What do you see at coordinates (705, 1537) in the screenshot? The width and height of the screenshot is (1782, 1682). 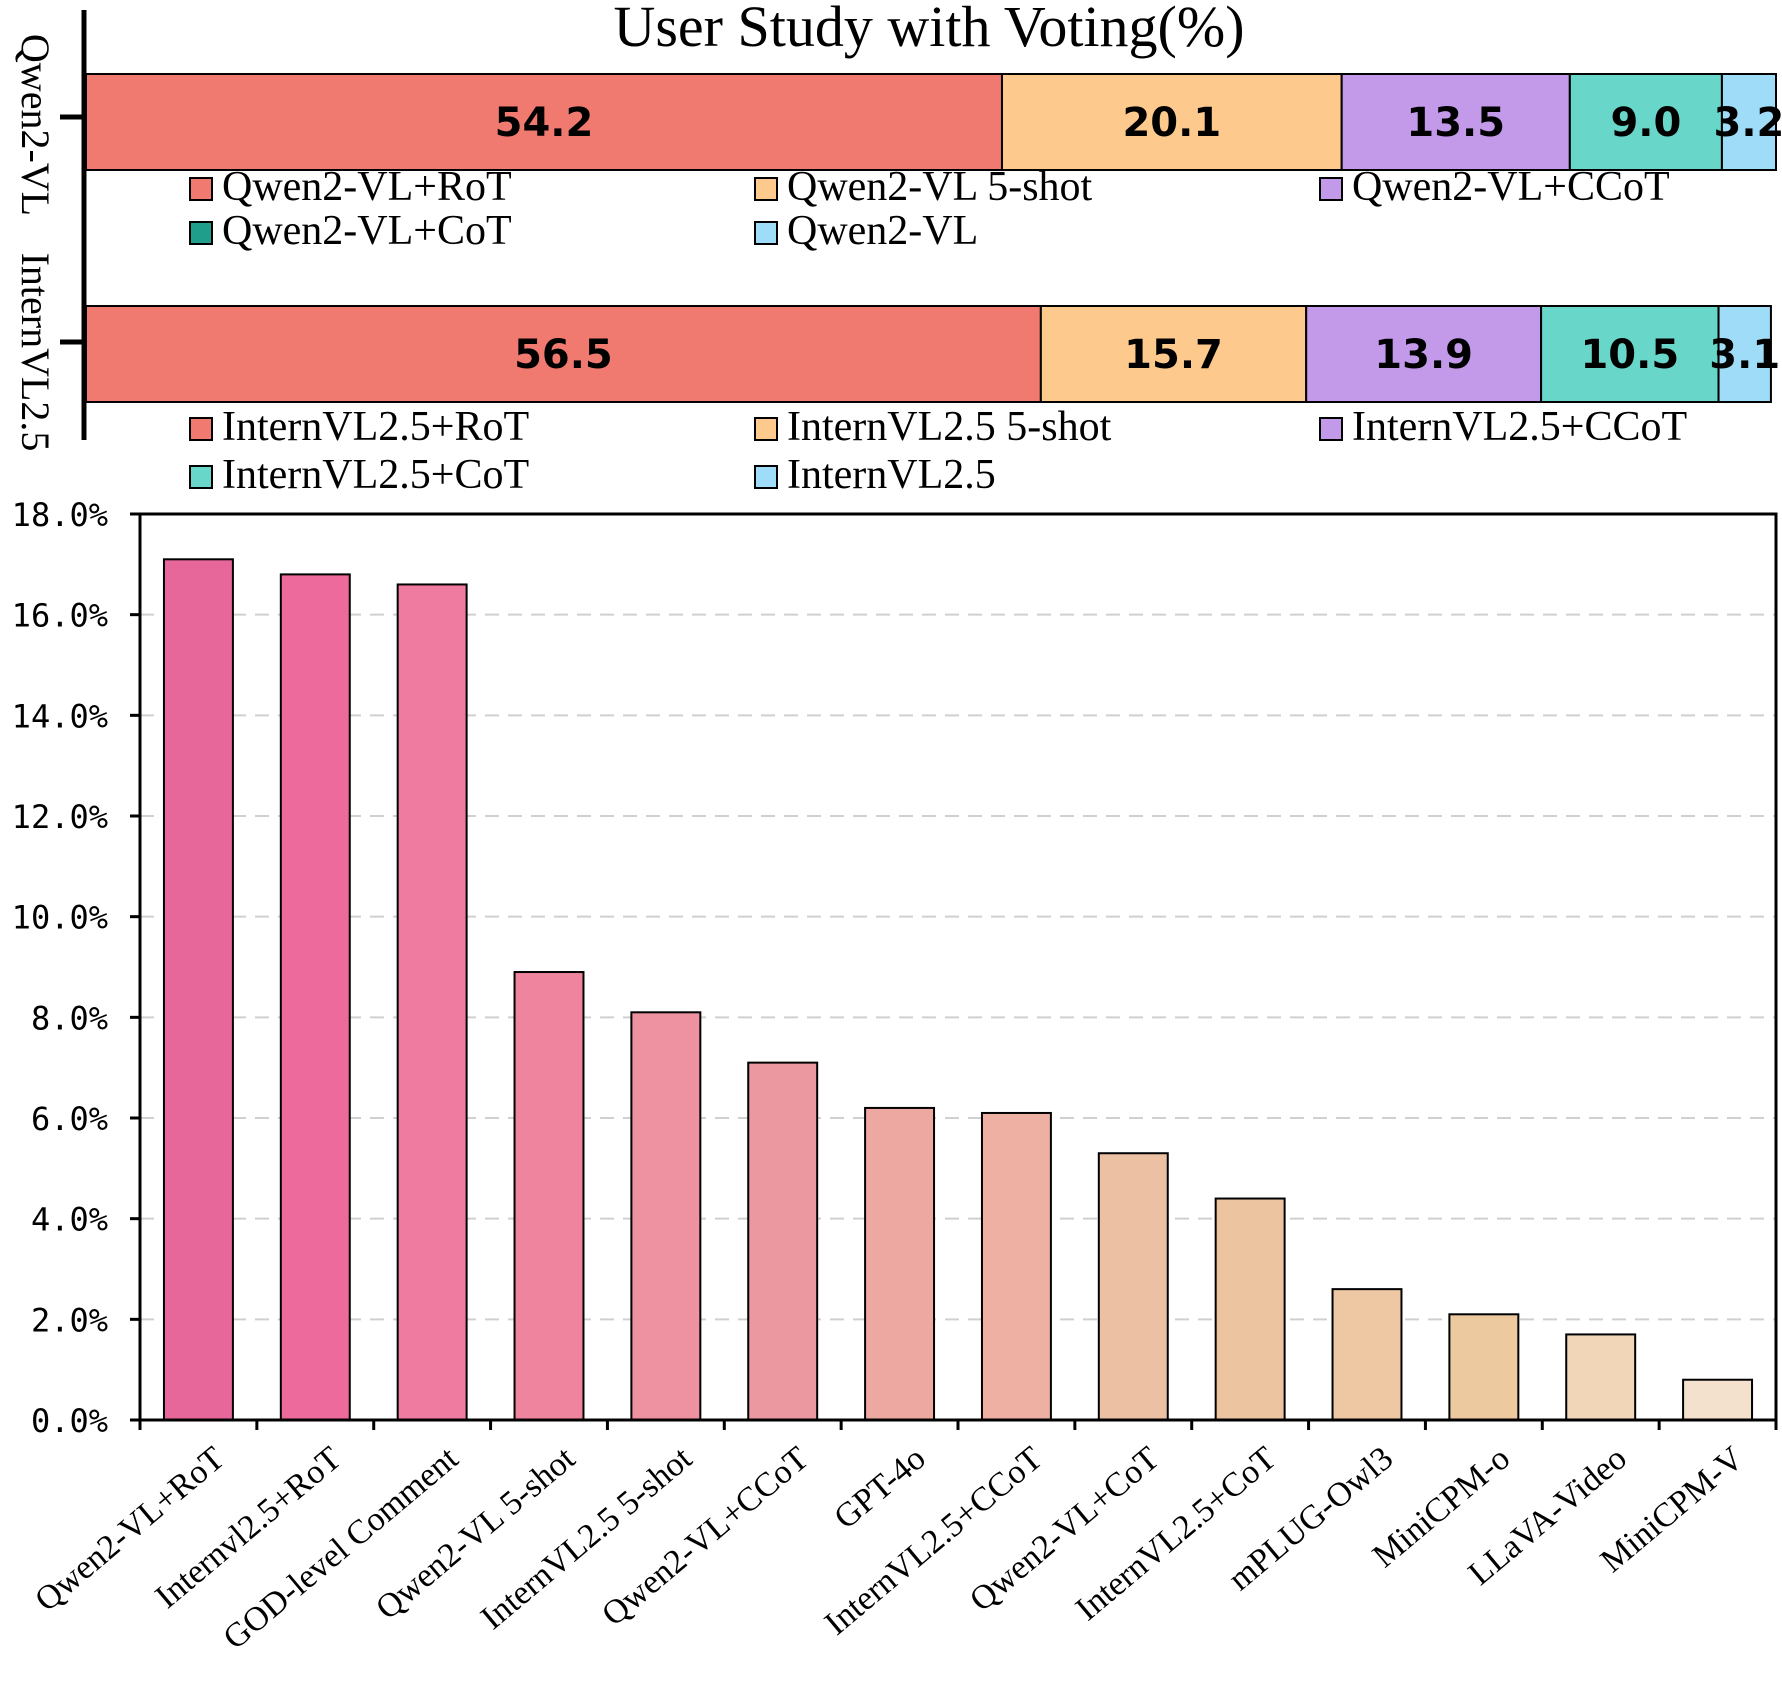 I see `x-tick-label: Qwen2-VL+CCoT` at bounding box center [705, 1537].